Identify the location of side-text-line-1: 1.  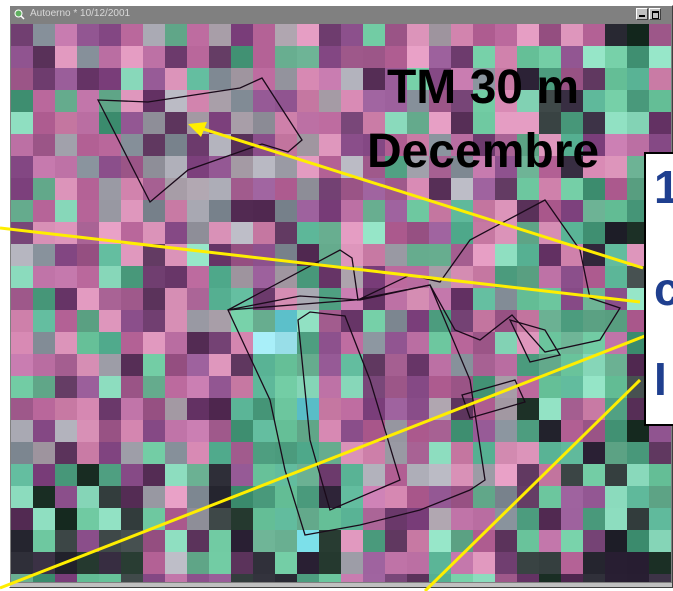
(663, 187).